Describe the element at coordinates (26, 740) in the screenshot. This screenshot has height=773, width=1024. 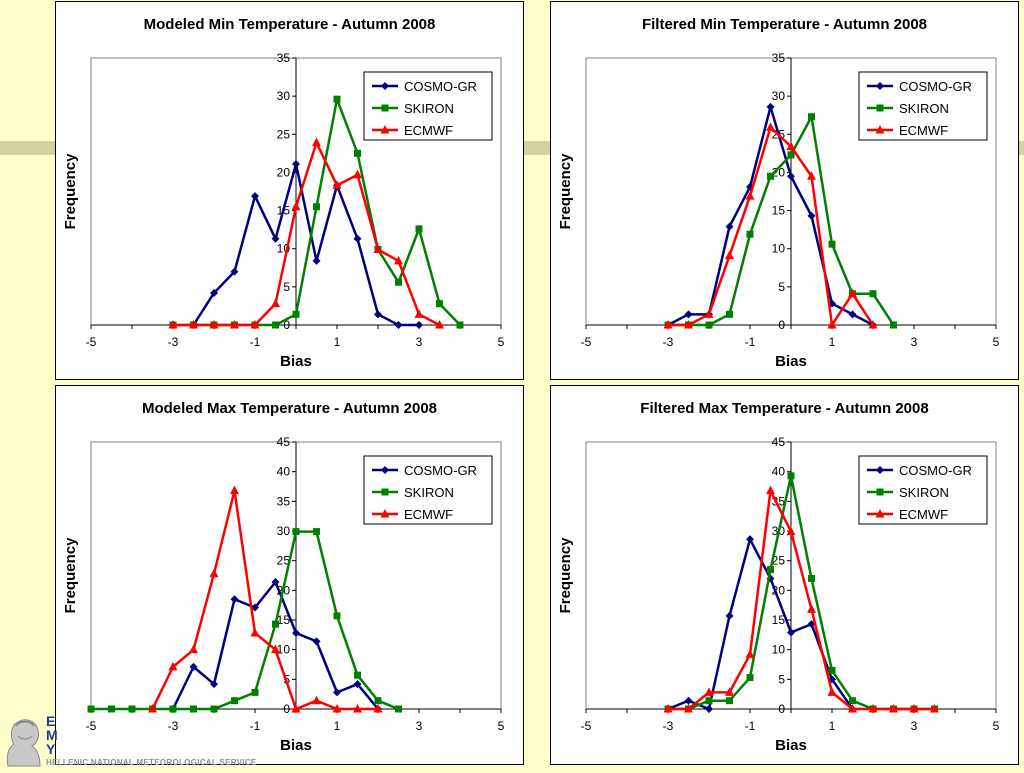
I see `logo-bust-icon` at that location.